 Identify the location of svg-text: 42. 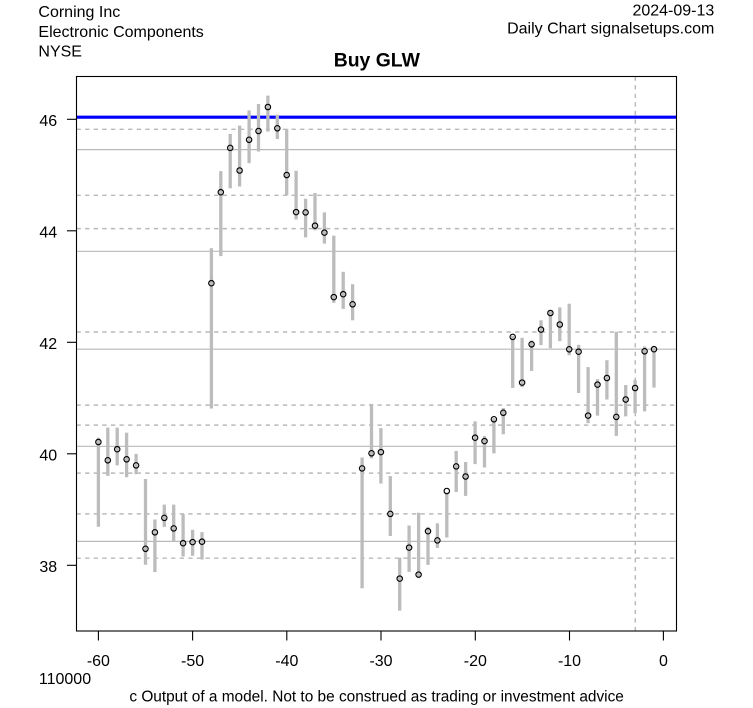
(48, 344).